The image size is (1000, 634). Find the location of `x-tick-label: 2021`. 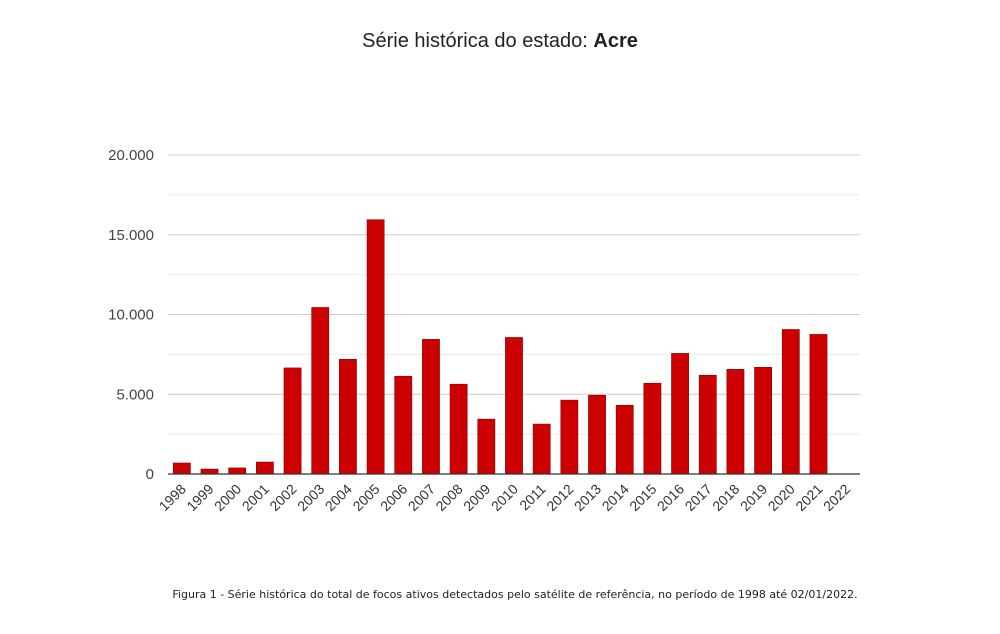

x-tick-label: 2021 is located at coordinates (808, 497).